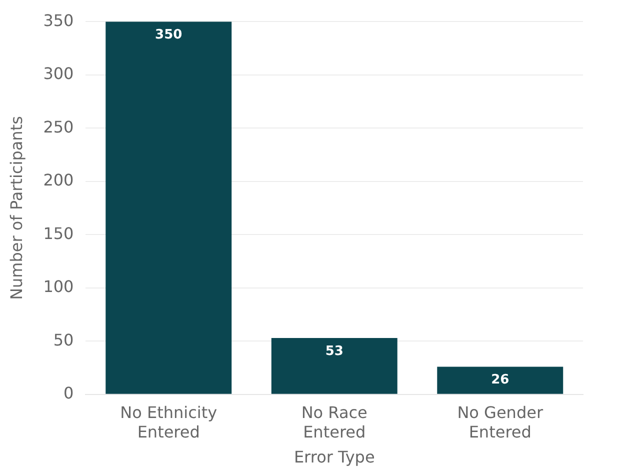 The height and width of the screenshot is (474, 623). Describe the element at coordinates (58, 233) in the screenshot. I see `y-tick-label: 150` at that location.